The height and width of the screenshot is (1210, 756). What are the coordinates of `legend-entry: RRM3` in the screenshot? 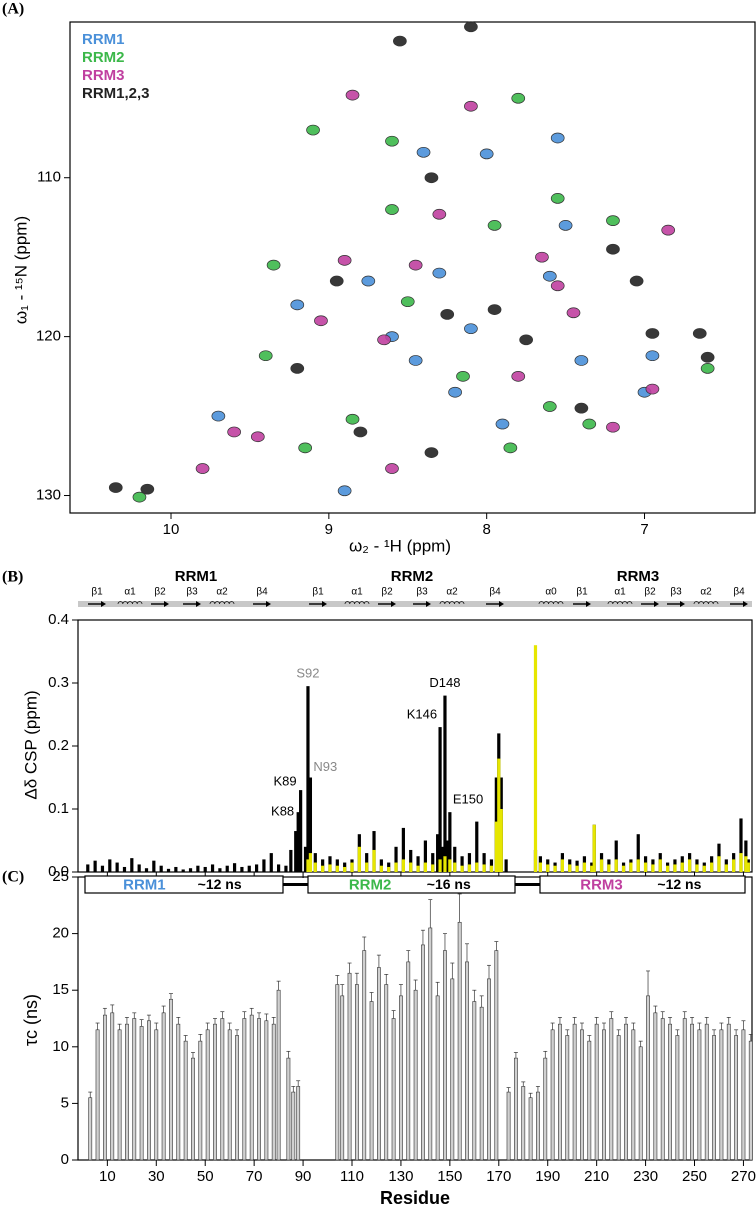 It's located at (103, 75).